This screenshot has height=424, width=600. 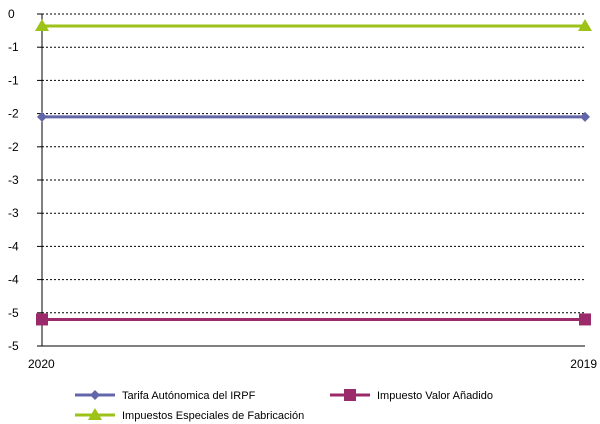 What do you see at coordinates (213, 416) in the screenshot?
I see `legend-label-3: Impuestos Especiales de Fabricación` at bounding box center [213, 416].